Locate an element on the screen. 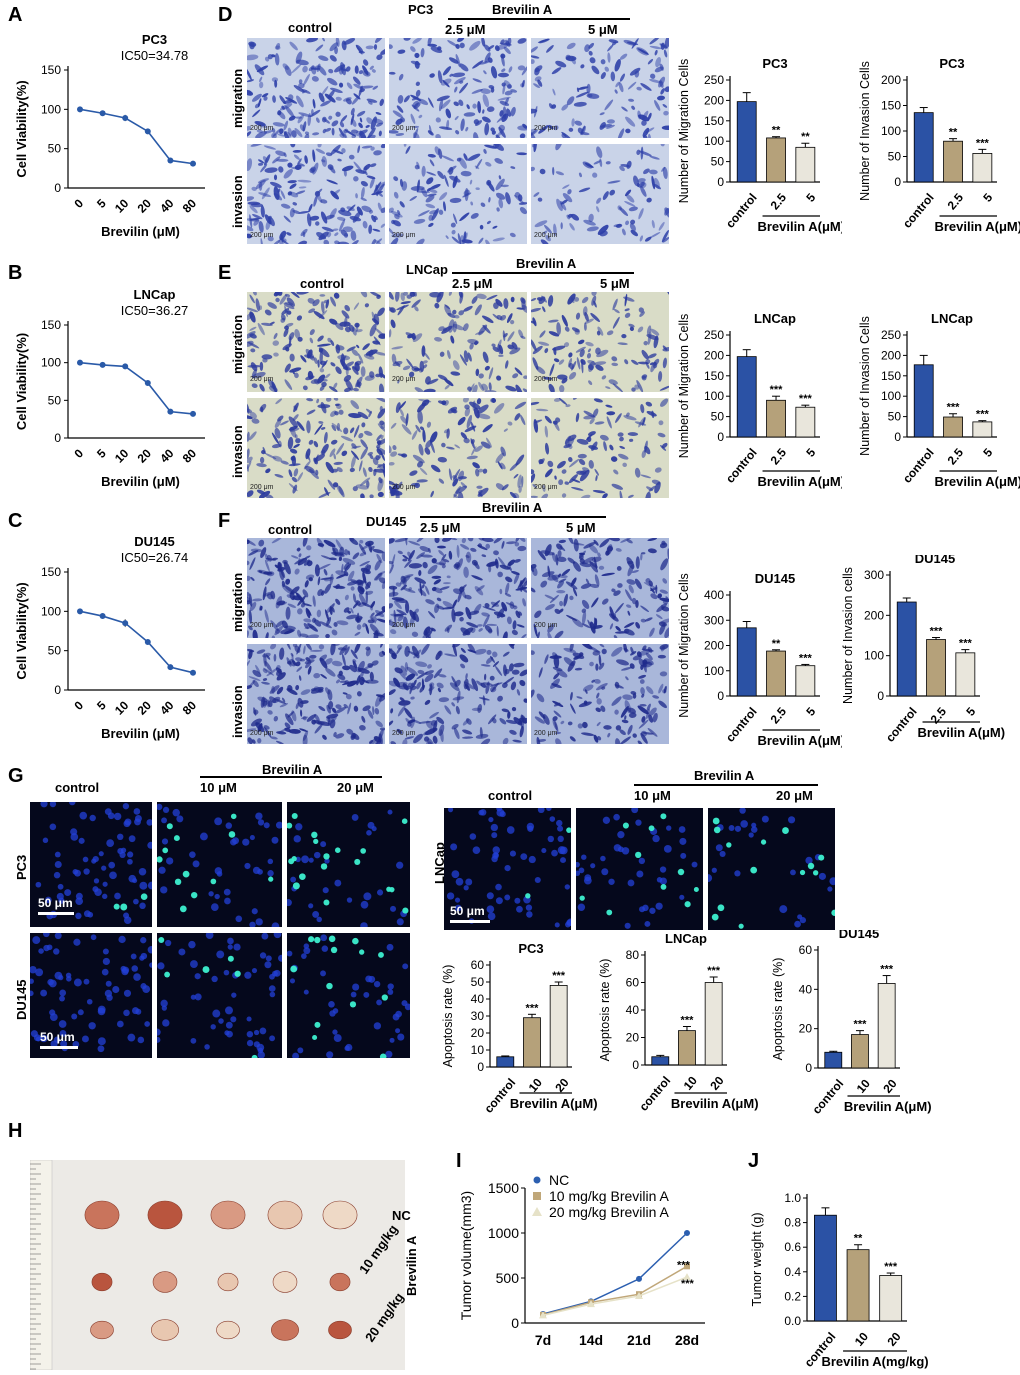 The image size is (1020, 1375). y-axis-label: Cell Viability(%) is located at coordinates (21, 381).